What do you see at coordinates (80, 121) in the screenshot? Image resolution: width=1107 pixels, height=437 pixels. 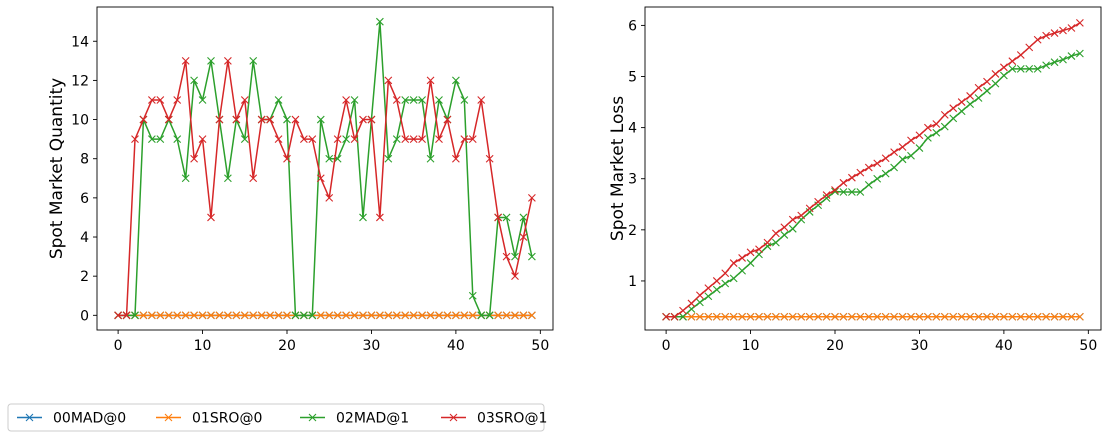 I see `y-tick-label: 10` at bounding box center [80, 121].